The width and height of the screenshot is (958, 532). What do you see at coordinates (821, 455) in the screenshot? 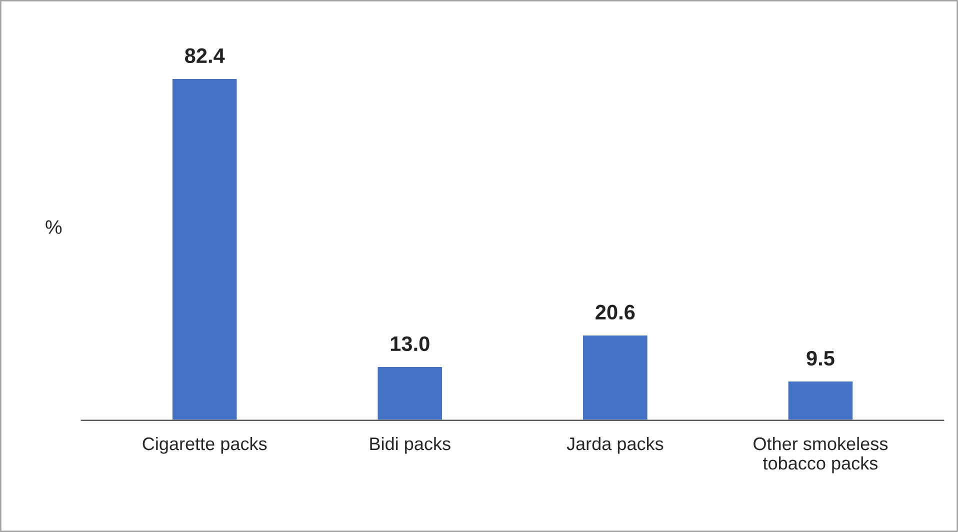
I see `x-tick-label: Other smokeless tobacco packs` at bounding box center [821, 455].